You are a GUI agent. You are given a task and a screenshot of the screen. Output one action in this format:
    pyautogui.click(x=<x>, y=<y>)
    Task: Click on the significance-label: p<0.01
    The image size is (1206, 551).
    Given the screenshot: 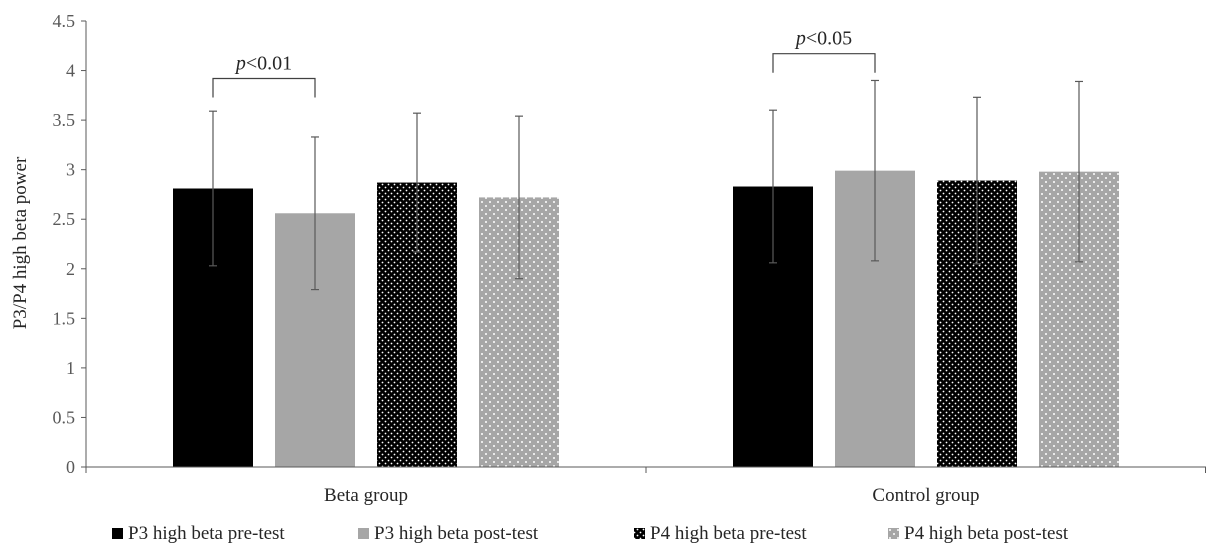 What is the action you would take?
    pyautogui.click(x=263, y=63)
    